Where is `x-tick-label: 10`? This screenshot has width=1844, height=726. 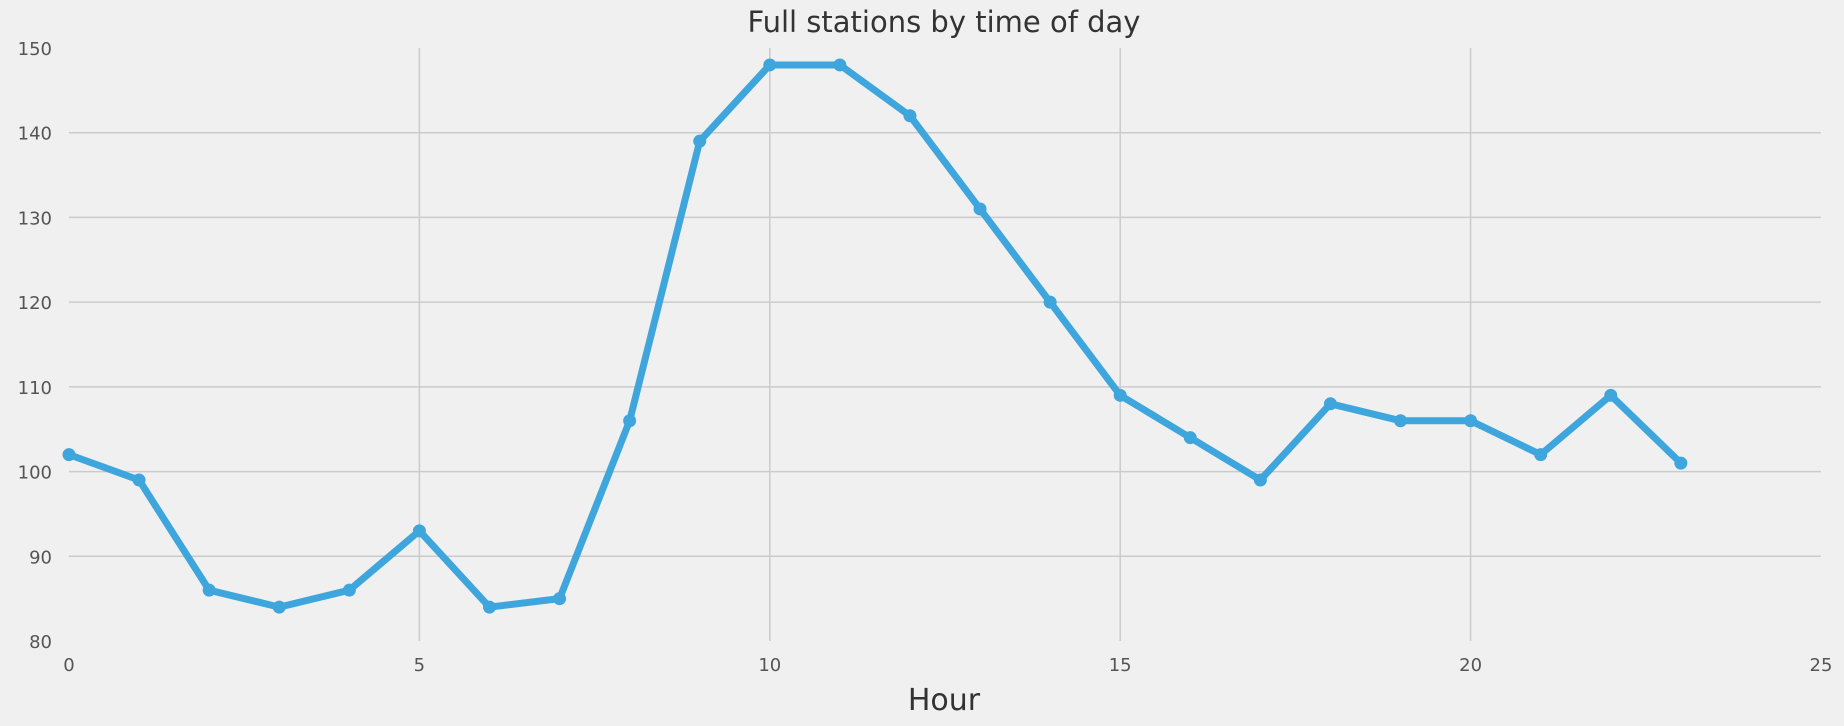 x-tick-label: 10 is located at coordinates (769, 665).